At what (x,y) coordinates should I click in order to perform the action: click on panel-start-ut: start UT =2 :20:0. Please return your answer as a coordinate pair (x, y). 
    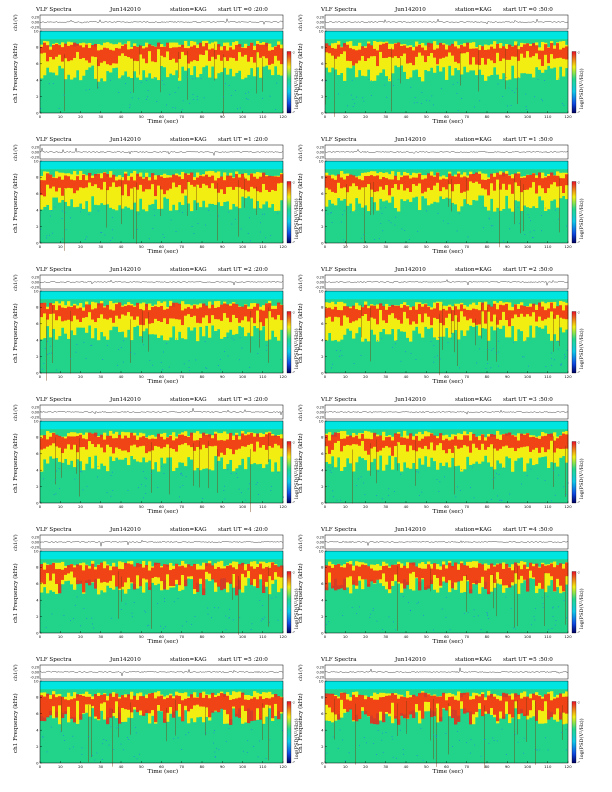
    Looking at the image, I should click on (243, 270).